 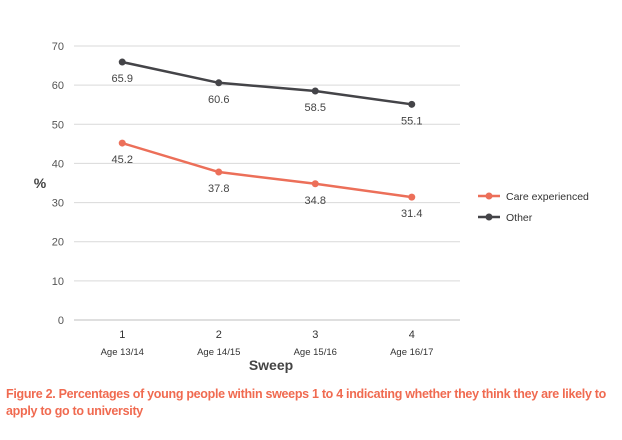 I want to click on x-tick-sublabel: Age 16/17, so click(x=411, y=352).